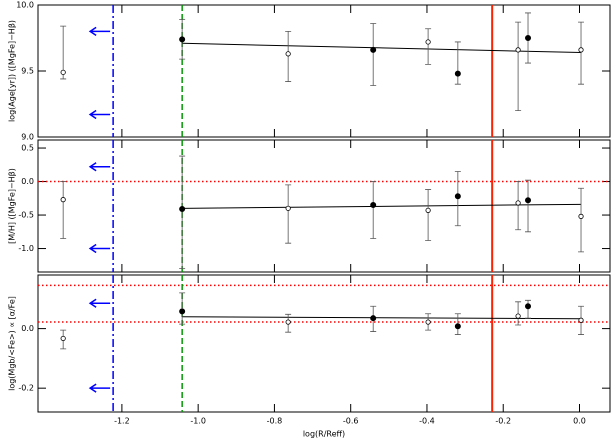  What do you see at coordinates (351, 421) in the screenshot?
I see `x-tick-label: -0.6` at bounding box center [351, 421].